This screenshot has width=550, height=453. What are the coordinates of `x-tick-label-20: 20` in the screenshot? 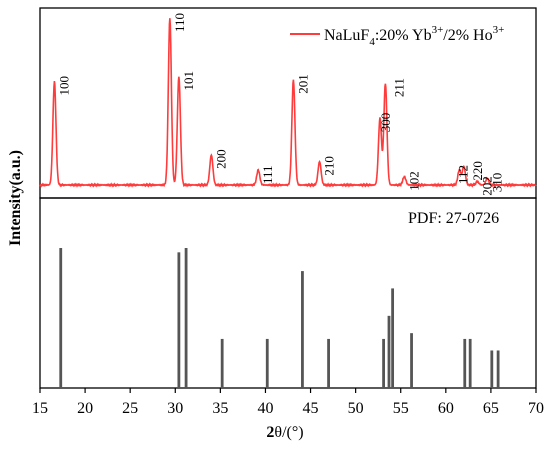 It's located at (85, 408).